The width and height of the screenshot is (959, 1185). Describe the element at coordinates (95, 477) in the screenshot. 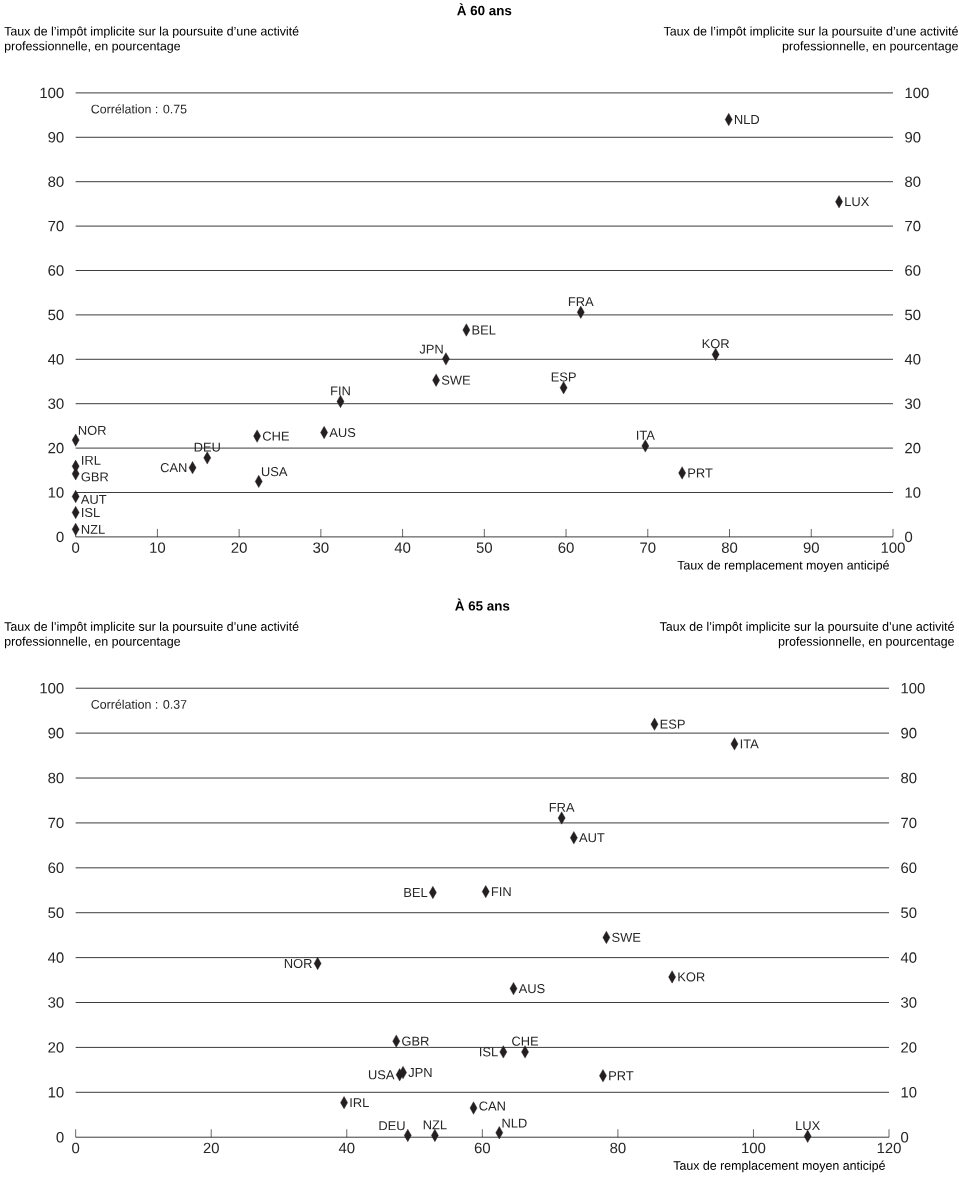

I see `annotation: GBR` at that location.